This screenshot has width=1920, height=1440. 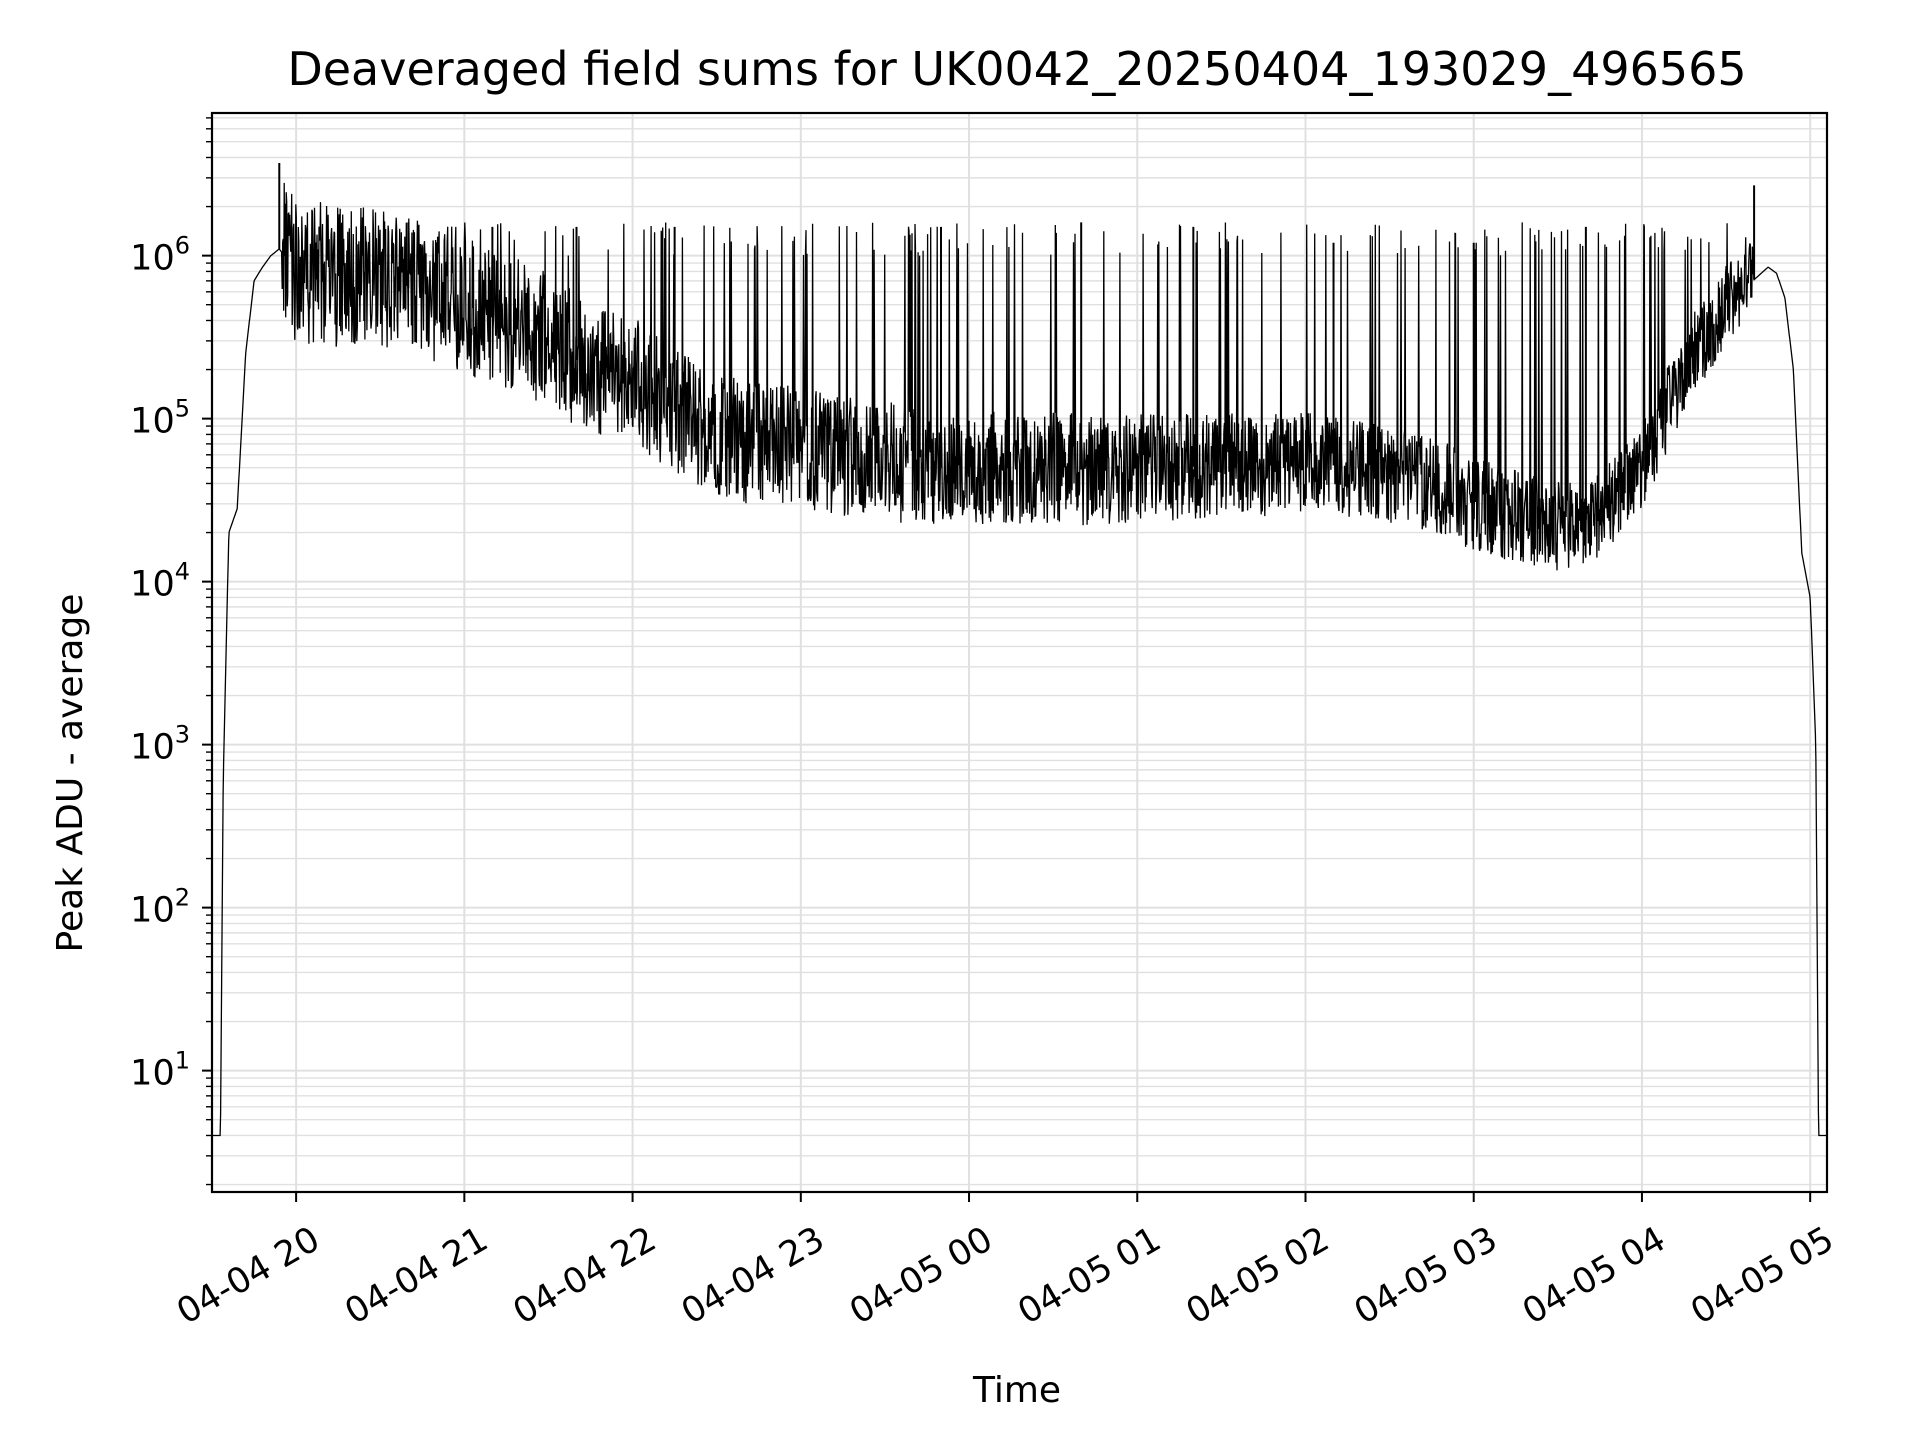 What do you see at coordinates (182, 1061) in the screenshot?
I see `y-tick-exponent: 1` at bounding box center [182, 1061].